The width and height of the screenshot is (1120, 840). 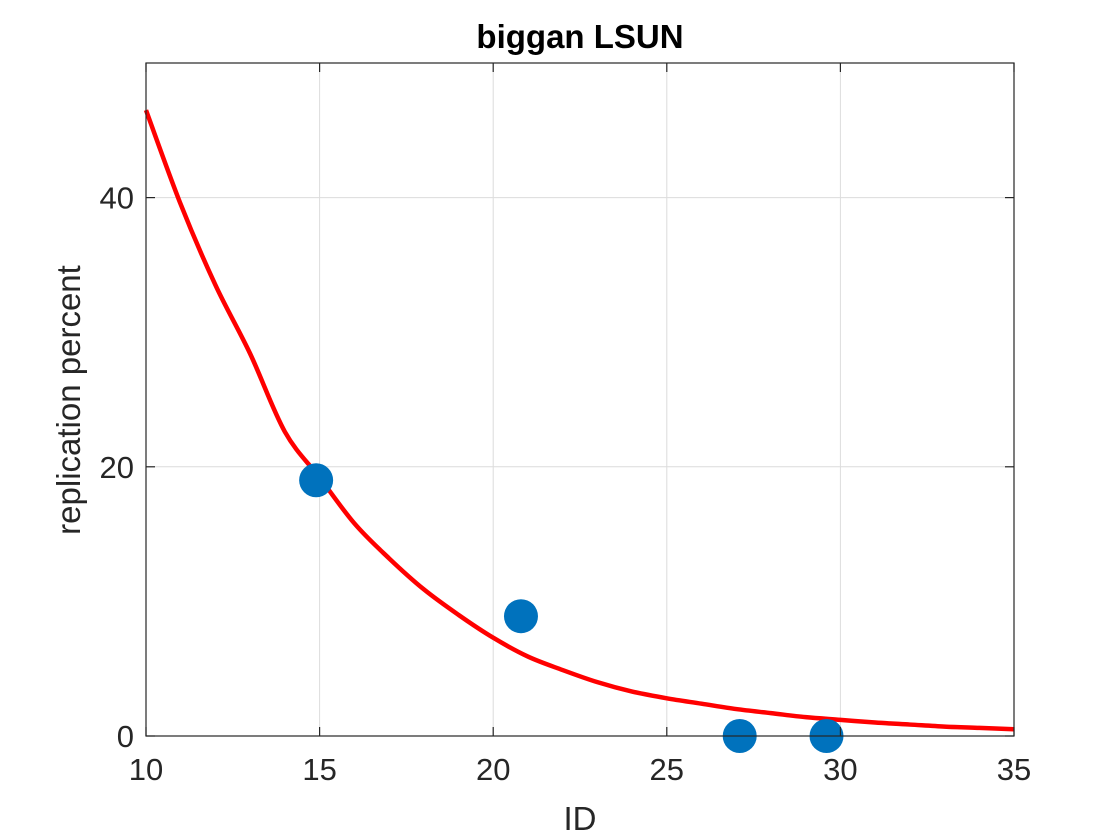 What do you see at coordinates (117, 198) in the screenshot?
I see `y-tick-label: 40` at bounding box center [117, 198].